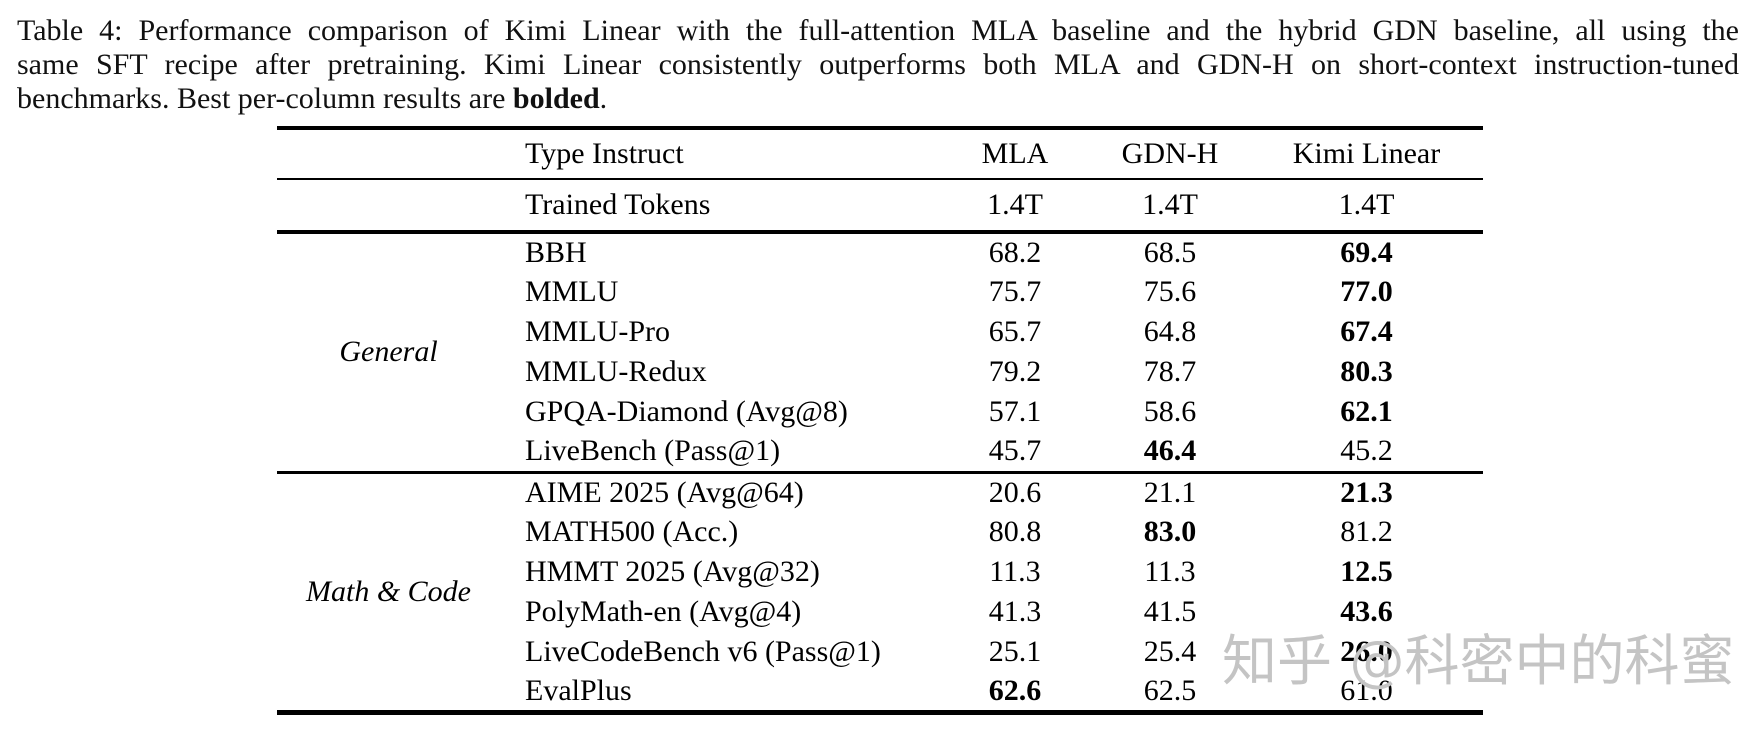 The image size is (1756, 736). What do you see at coordinates (1170, 411) in the screenshot?
I see `score-gdnh: 58.6` at bounding box center [1170, 411].